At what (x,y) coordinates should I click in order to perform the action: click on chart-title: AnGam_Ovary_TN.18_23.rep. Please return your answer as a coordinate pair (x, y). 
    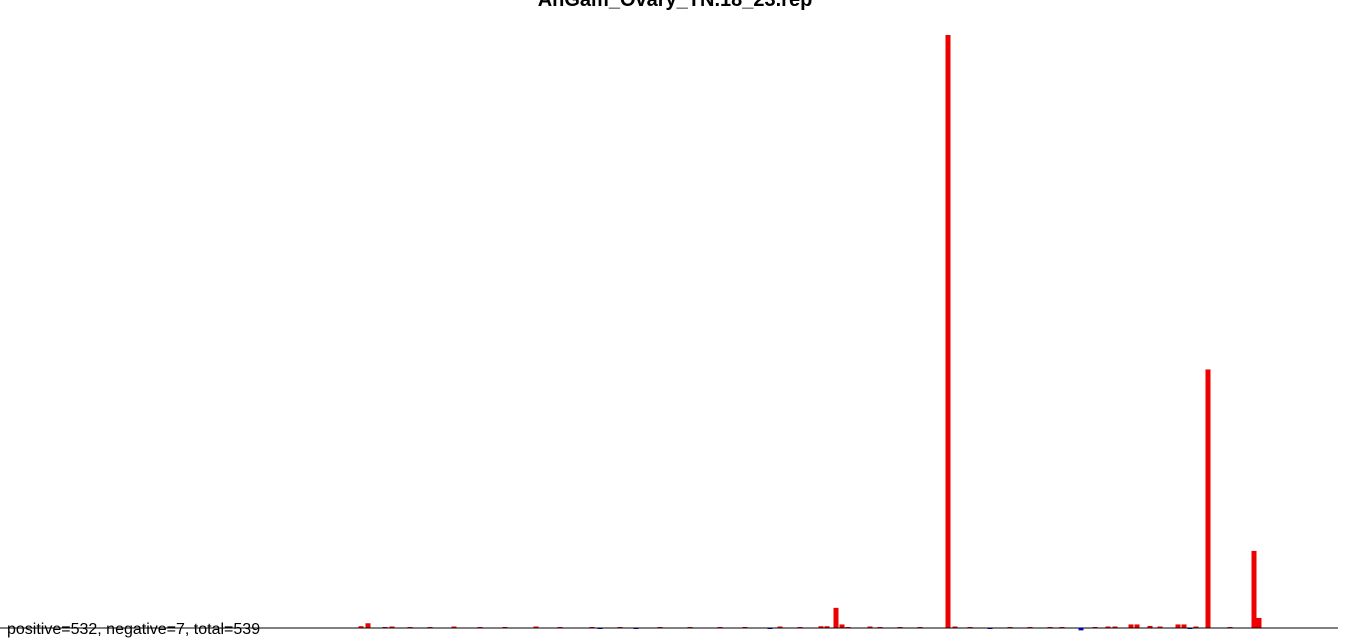
    Looking at the image, I should click on (675, 5).